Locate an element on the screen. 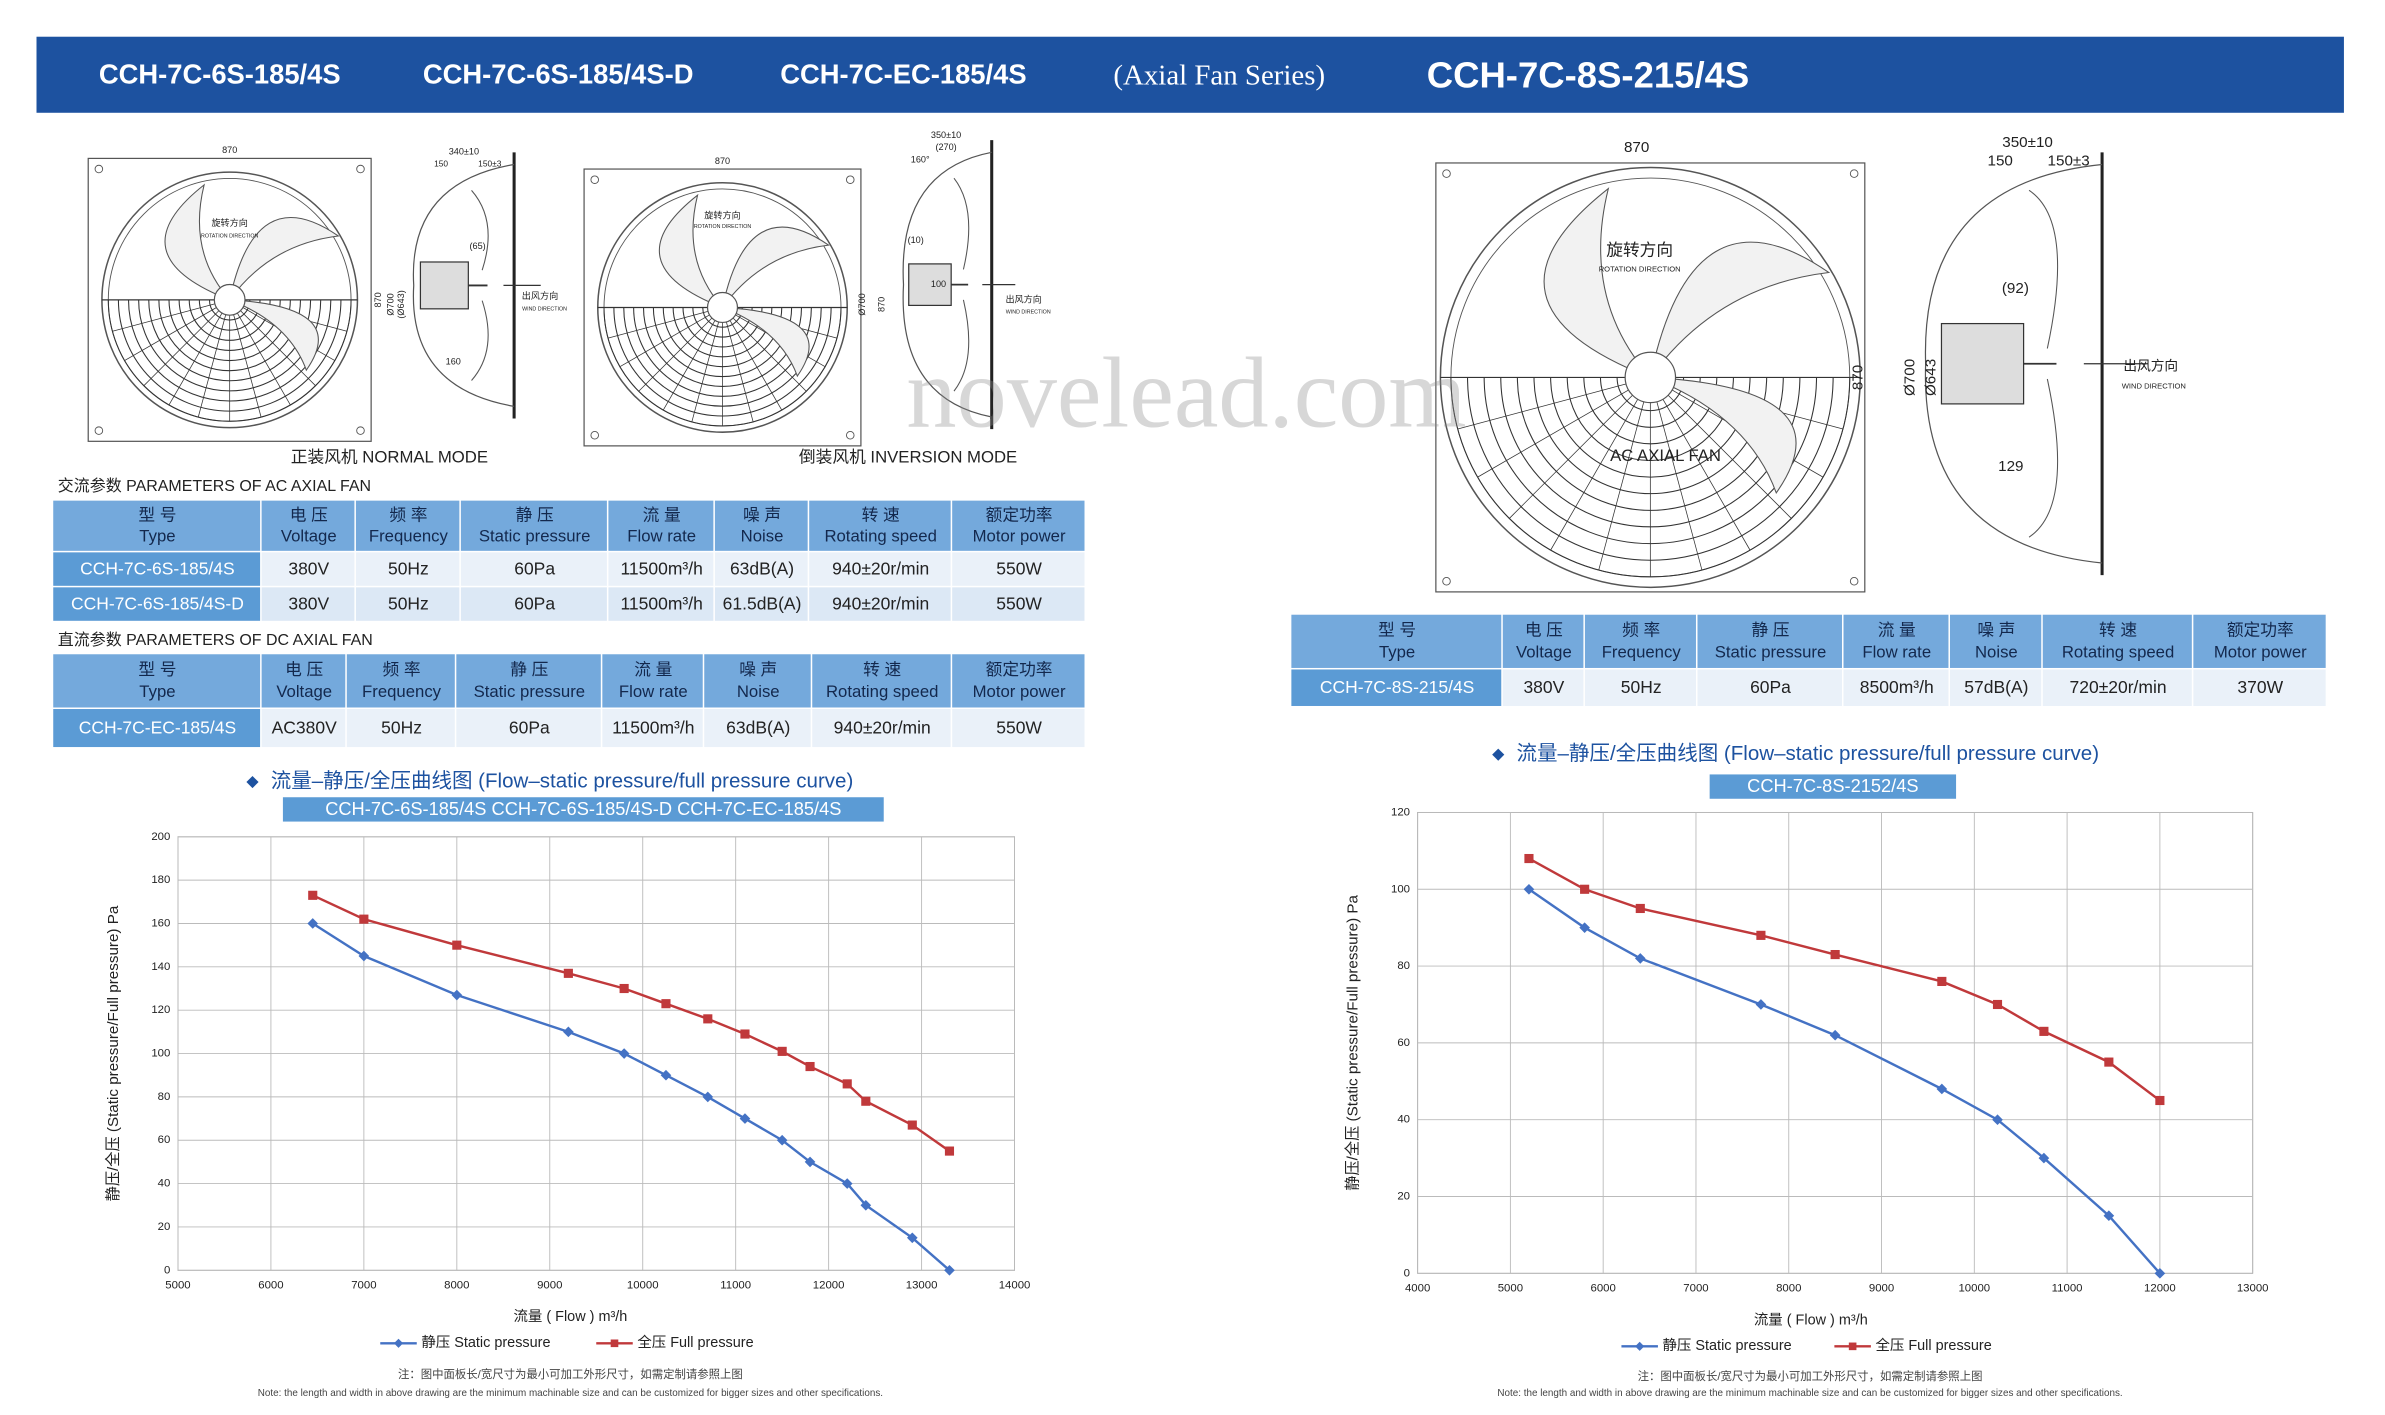 Image resolution: width=2385 pixels, height=1415 pixels. header-text: 电 压 is located at coordinates (304, 669).